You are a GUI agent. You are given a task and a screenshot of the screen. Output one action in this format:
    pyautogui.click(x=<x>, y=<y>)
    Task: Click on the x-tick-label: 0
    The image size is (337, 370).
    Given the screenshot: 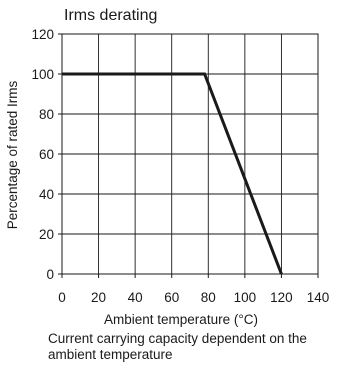 What is the action you would take?
    pyautogui.click(x=62, y=297)
    